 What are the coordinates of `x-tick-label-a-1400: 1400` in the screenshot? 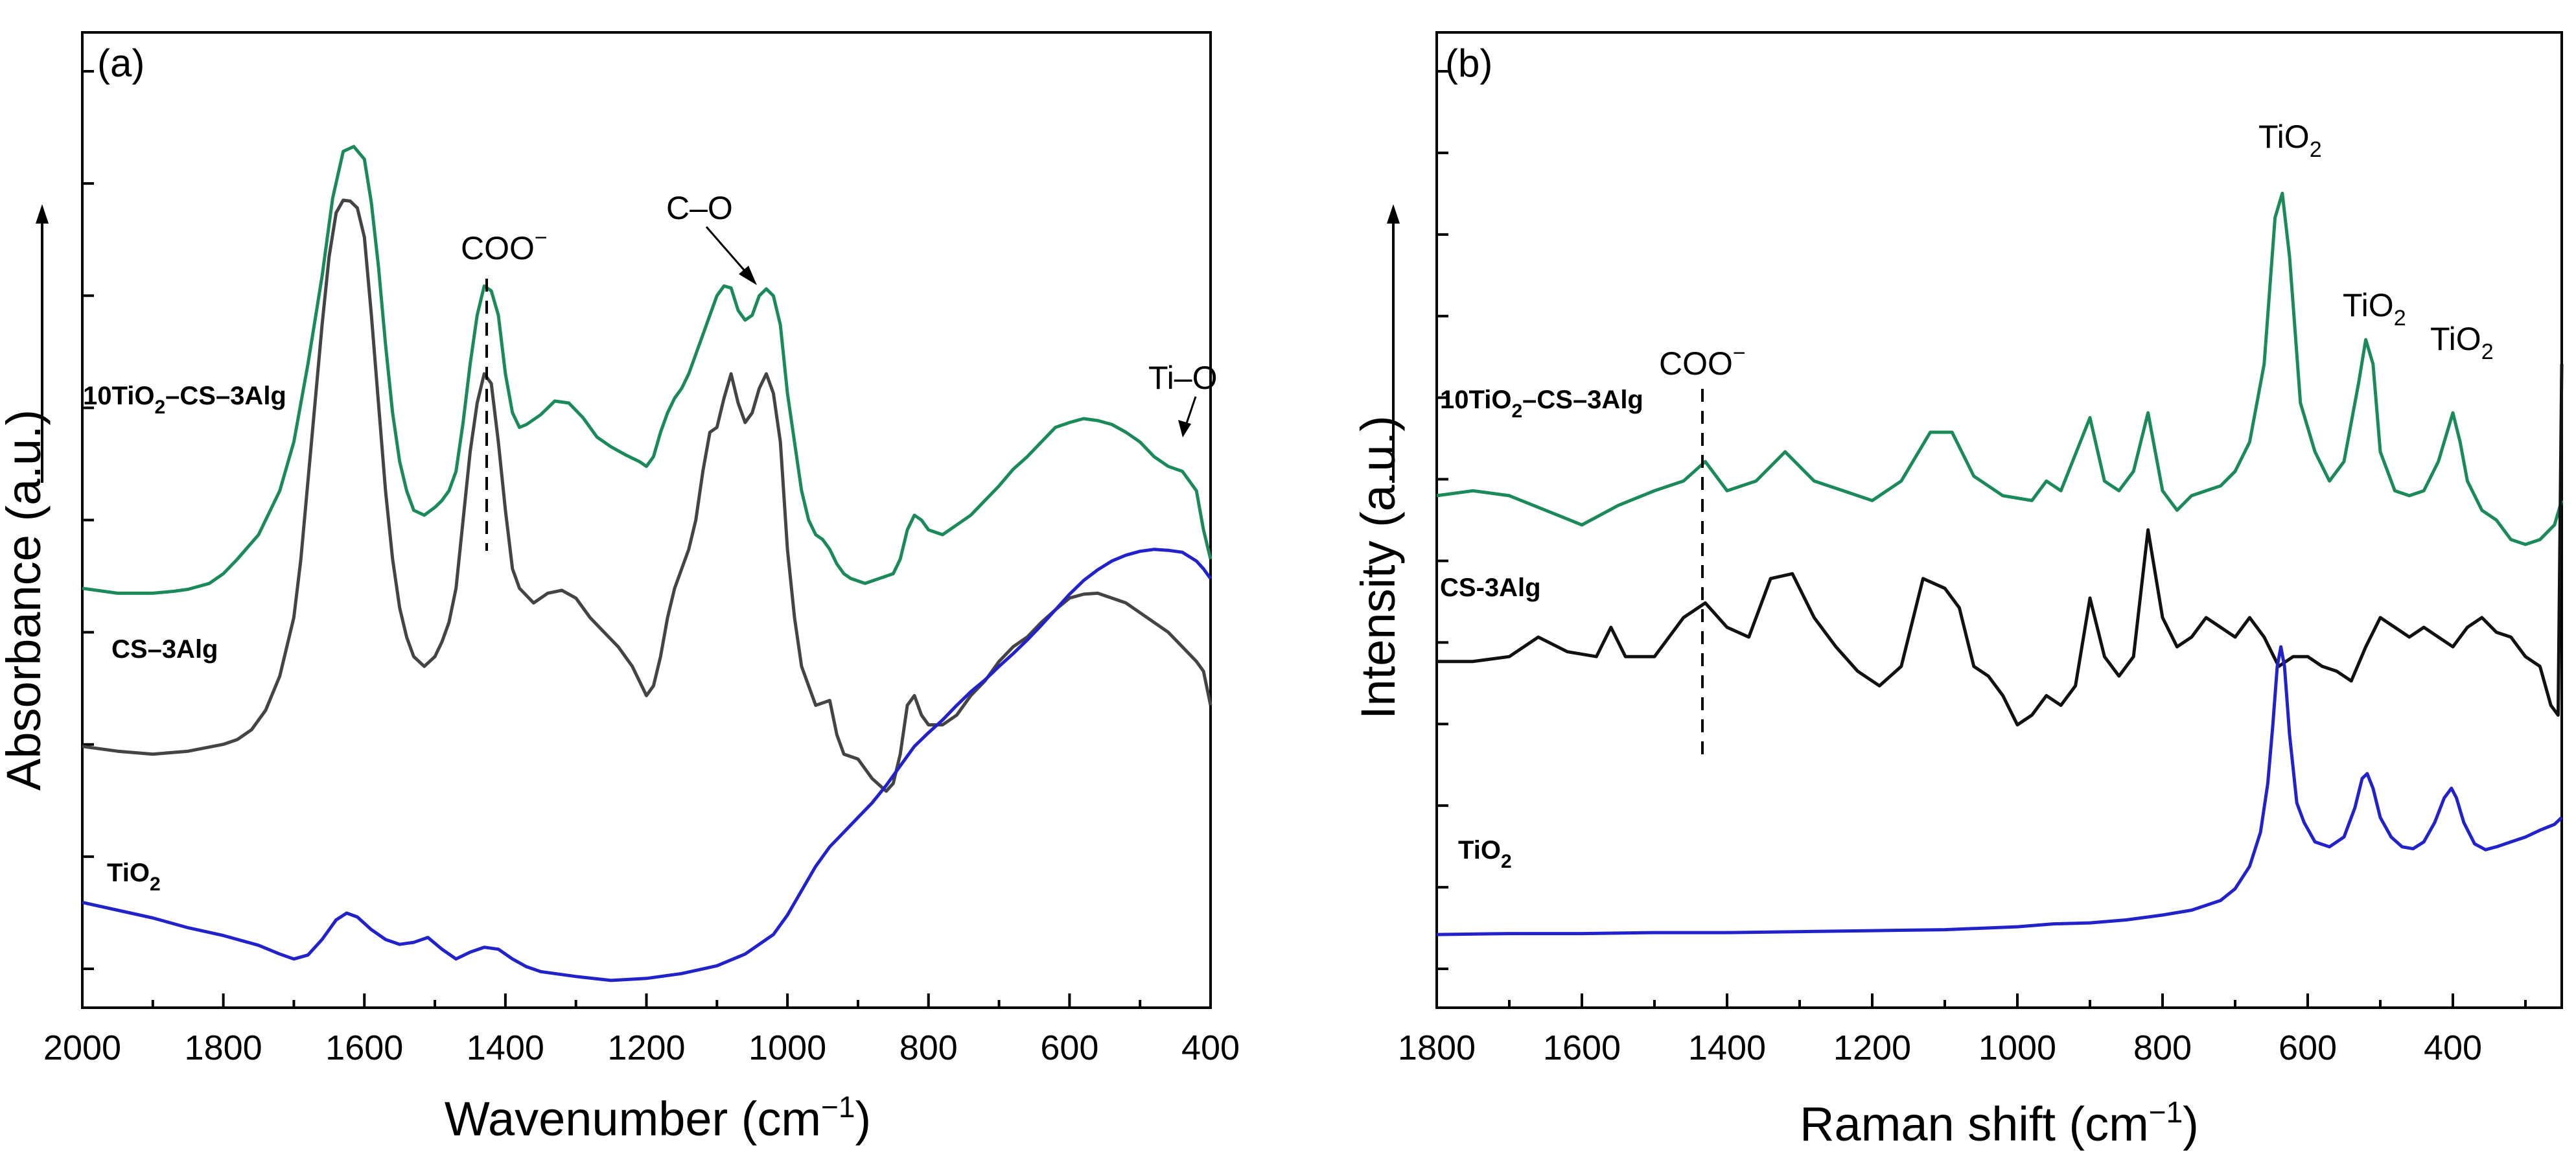 It's located at (506, 1047).